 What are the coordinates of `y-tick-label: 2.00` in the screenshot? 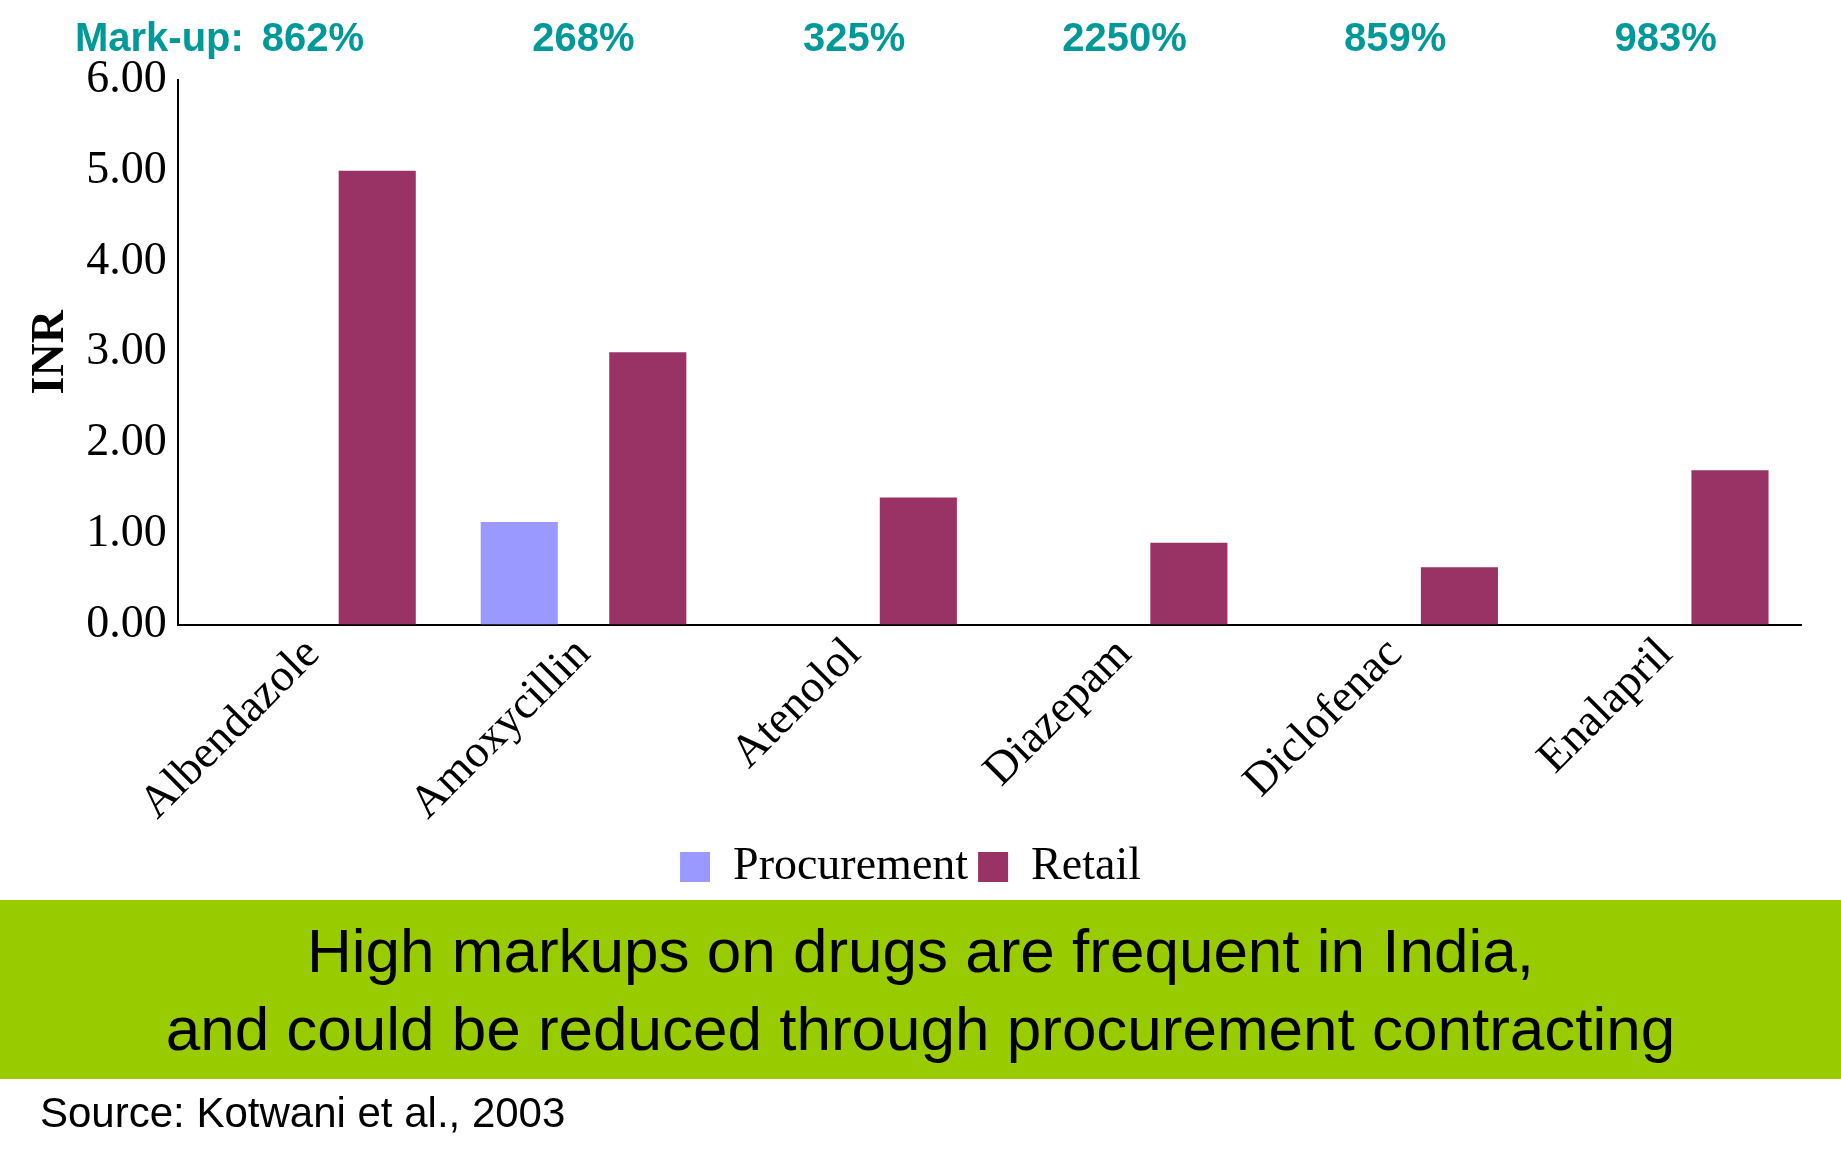 It's located at (126, 440).